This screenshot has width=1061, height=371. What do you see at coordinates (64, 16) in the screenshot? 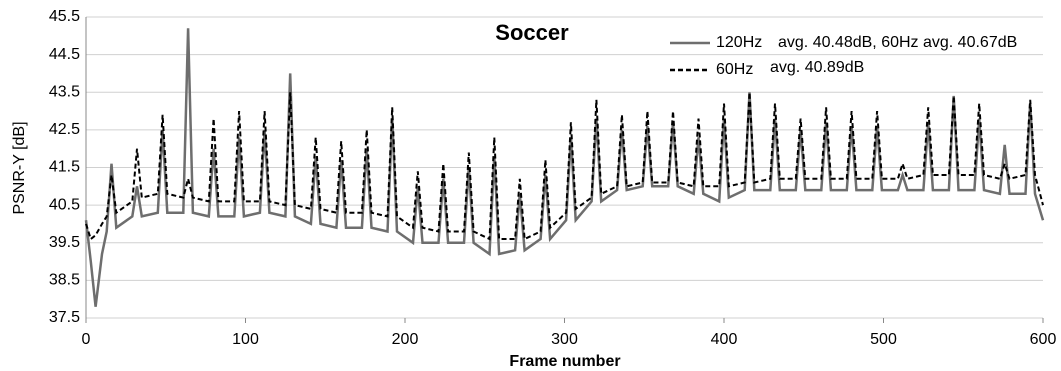
I see `y-tick-label: 45.5` at bounding box center [64, 16].